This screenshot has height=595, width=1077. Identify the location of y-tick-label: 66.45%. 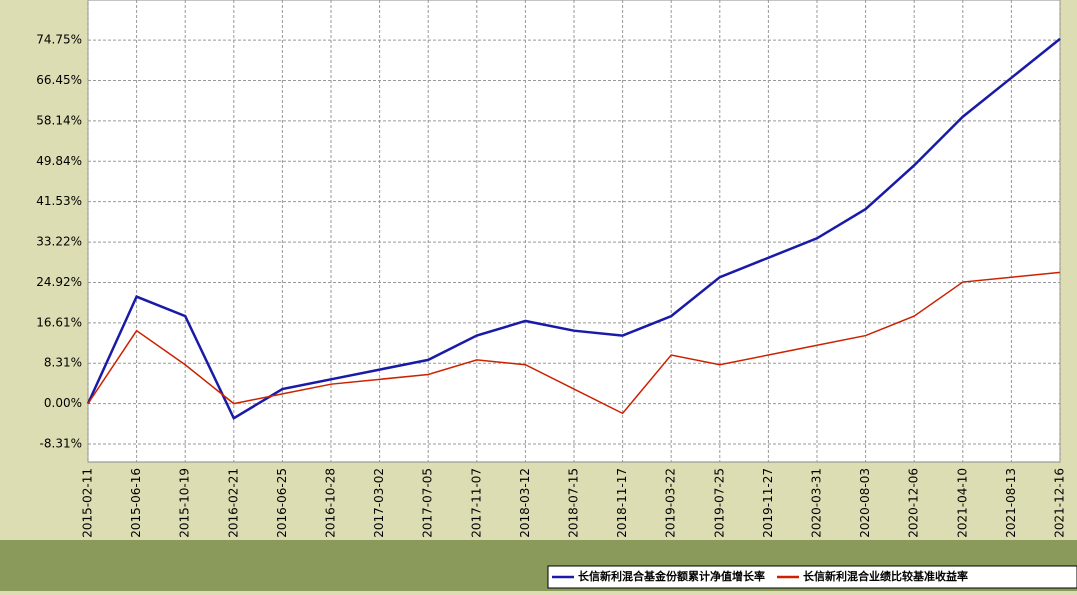
(59, 80).